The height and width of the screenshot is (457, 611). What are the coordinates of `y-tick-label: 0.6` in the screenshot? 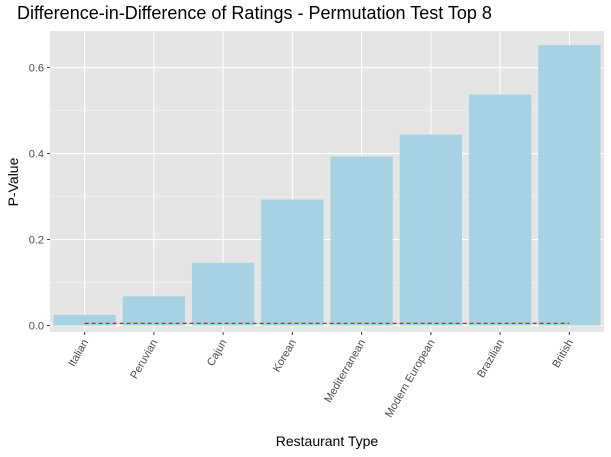 It's located at (36, 69).